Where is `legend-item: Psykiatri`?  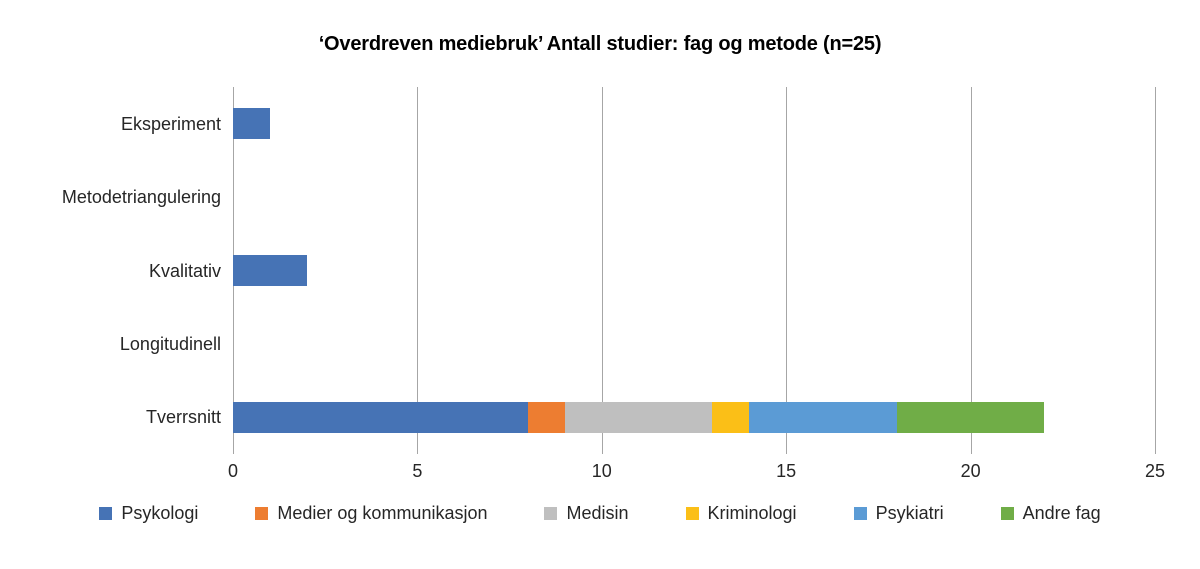 legend-item: Psykiatri is located at coordinates (898, 513).